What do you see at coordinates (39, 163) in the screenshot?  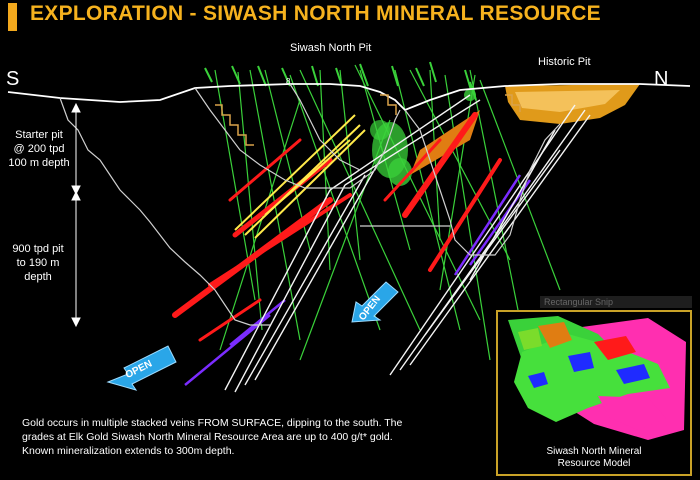 I see `starter-pit-line: 100 m depth` at bounding box center [39, 163].